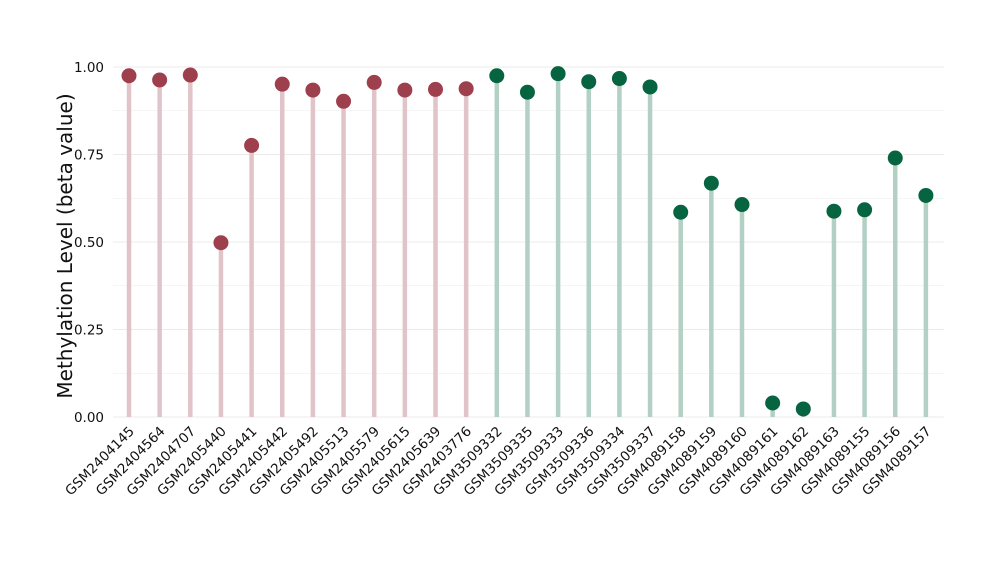  Describe the element at coordinates (221, 243) in the screenshot. I see `point-GSM2405440` at that location.